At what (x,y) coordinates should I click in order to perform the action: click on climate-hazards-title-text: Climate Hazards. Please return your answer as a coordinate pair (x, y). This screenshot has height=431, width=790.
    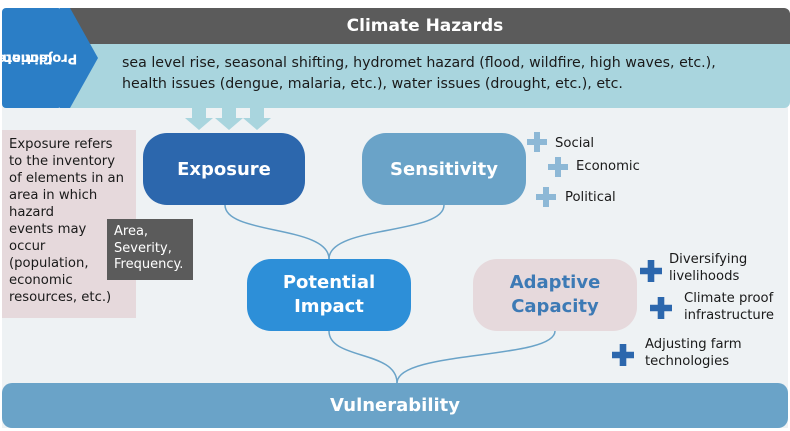
    Looking at the image, I should click on (425, 26).